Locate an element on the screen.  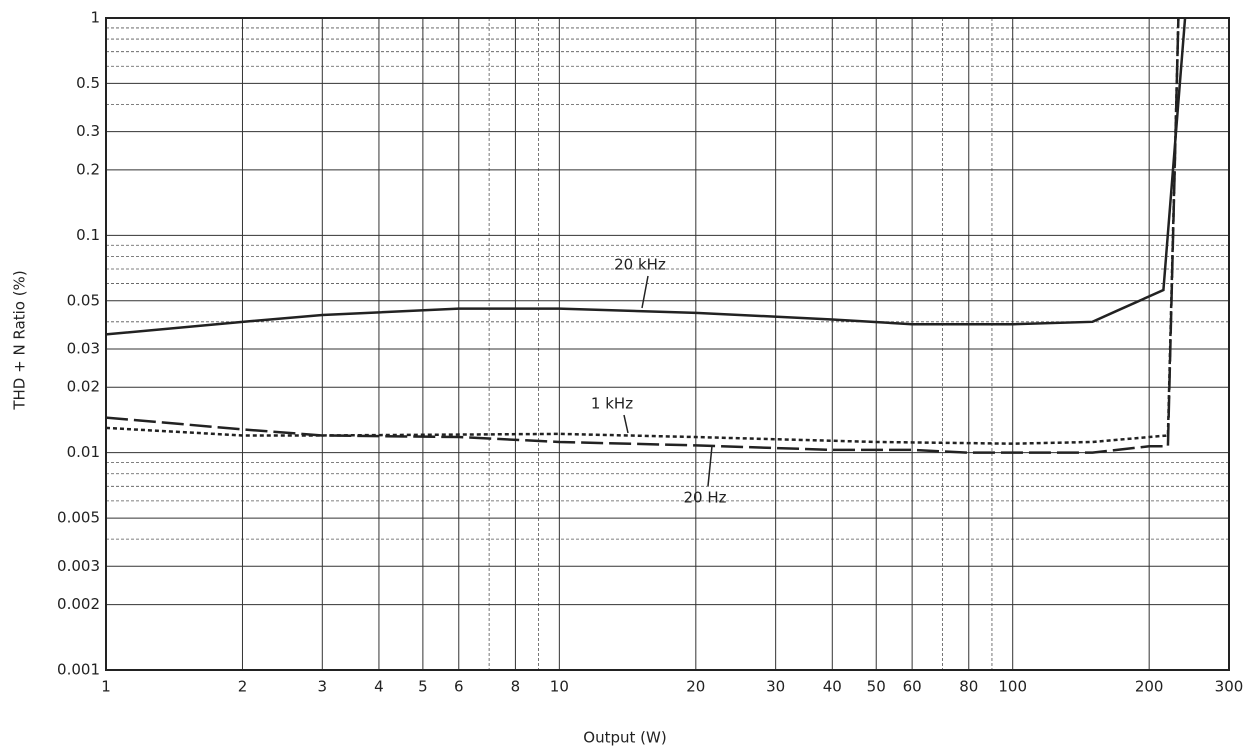
y-tick-label: 0.2 is located at coordinates (88, 169).